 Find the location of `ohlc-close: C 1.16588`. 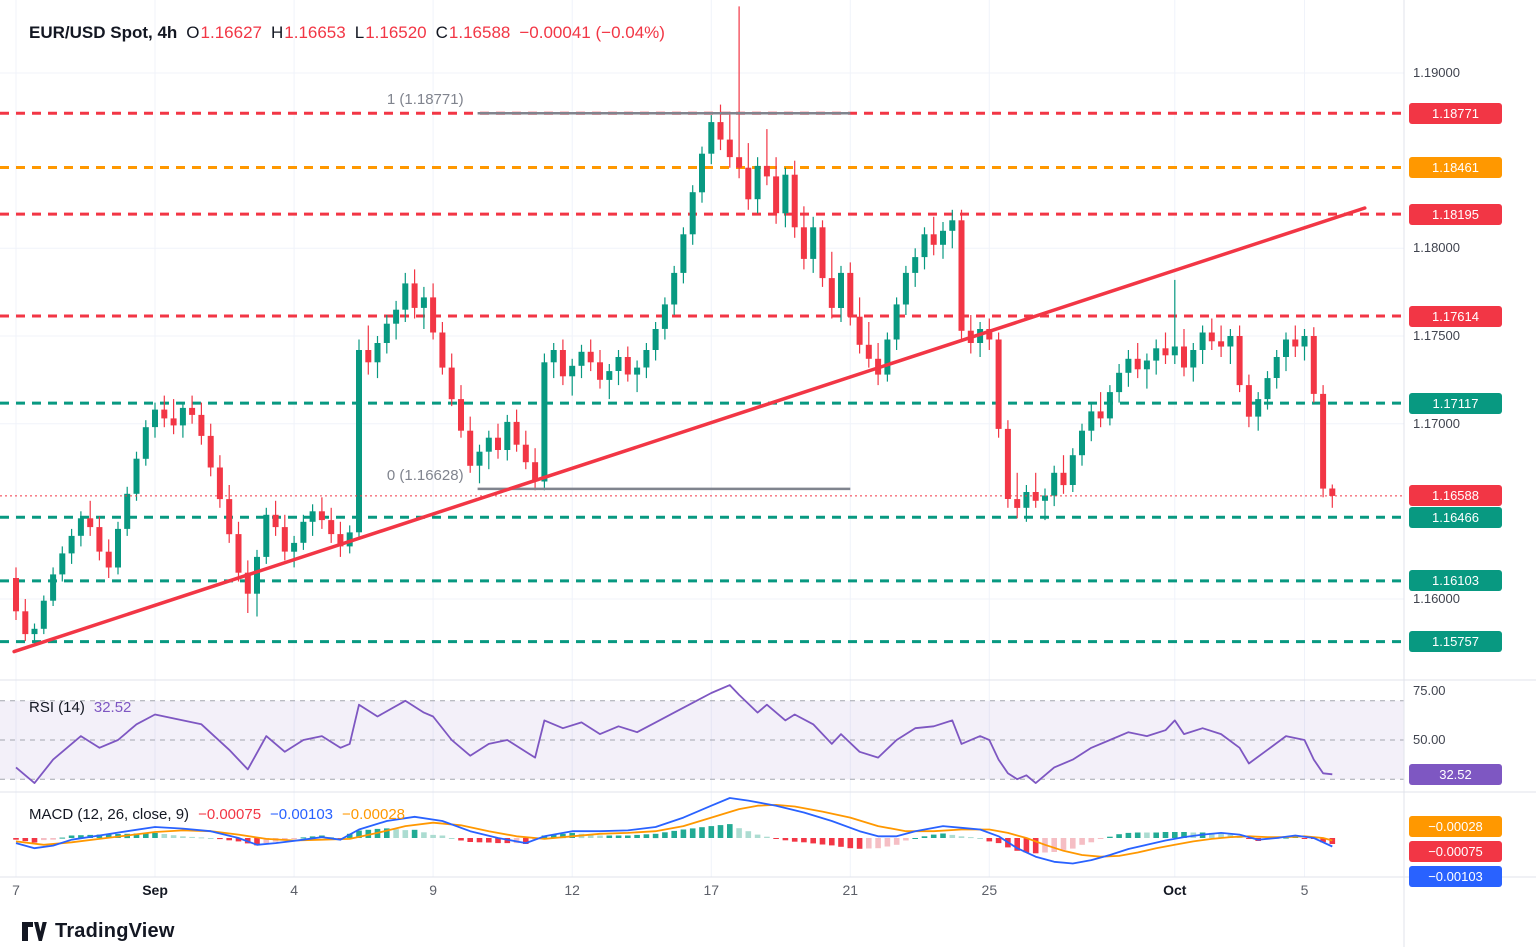

ohlc-close: C 1.16588 is located at coordinates (473, 33).